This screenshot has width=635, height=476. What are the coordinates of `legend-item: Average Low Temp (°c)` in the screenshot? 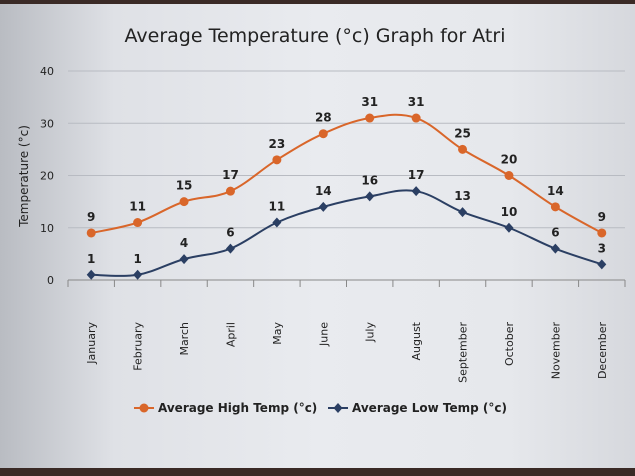 It's located at (417, 408).